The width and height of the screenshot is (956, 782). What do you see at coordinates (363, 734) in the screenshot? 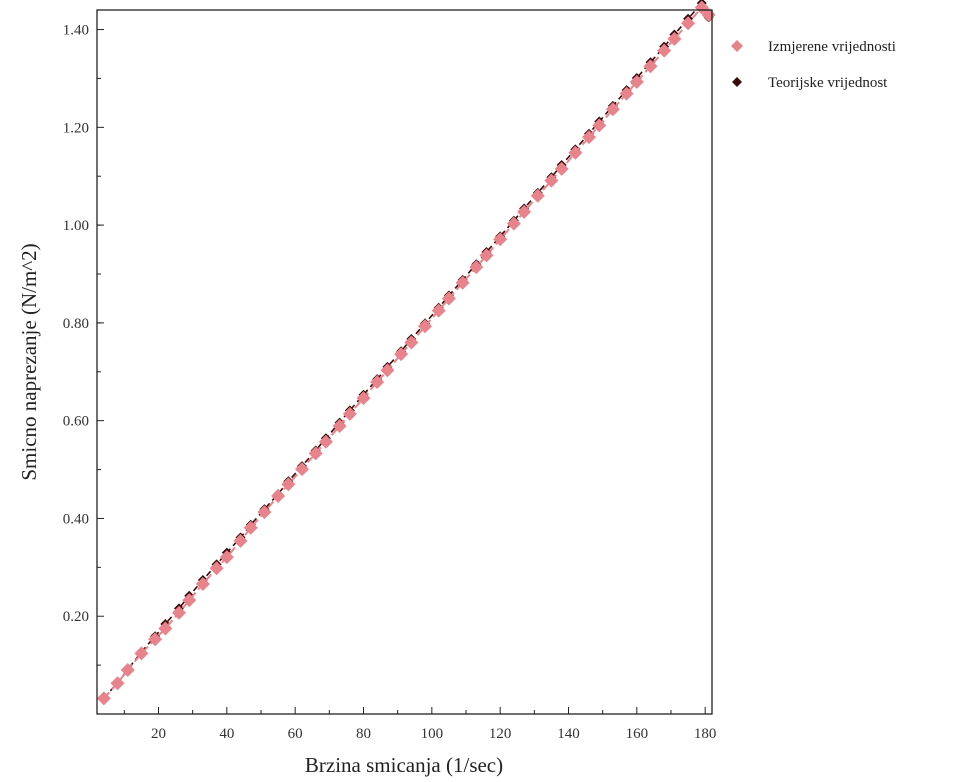
I see `x-tick-label: 80` at bounding box center [363, 734].